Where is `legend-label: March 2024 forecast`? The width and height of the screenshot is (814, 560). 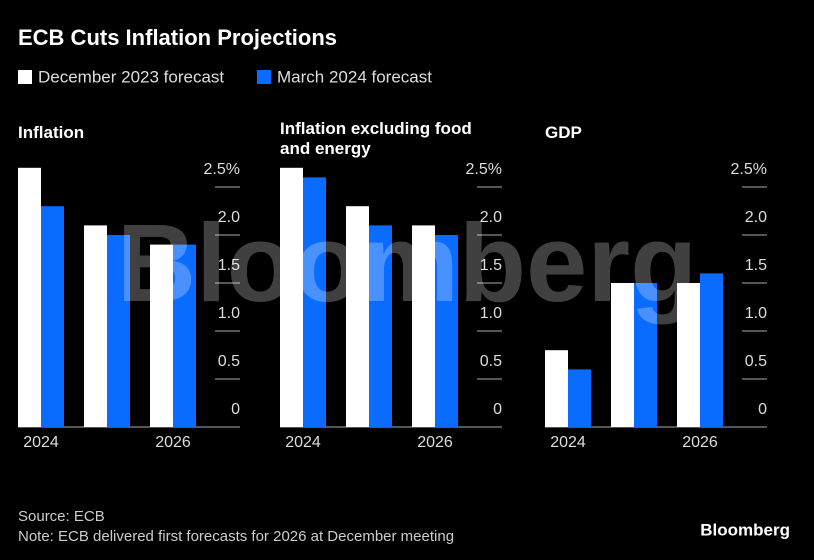 legend-label: March 2024 forecast is located at coordinates (354, 76).